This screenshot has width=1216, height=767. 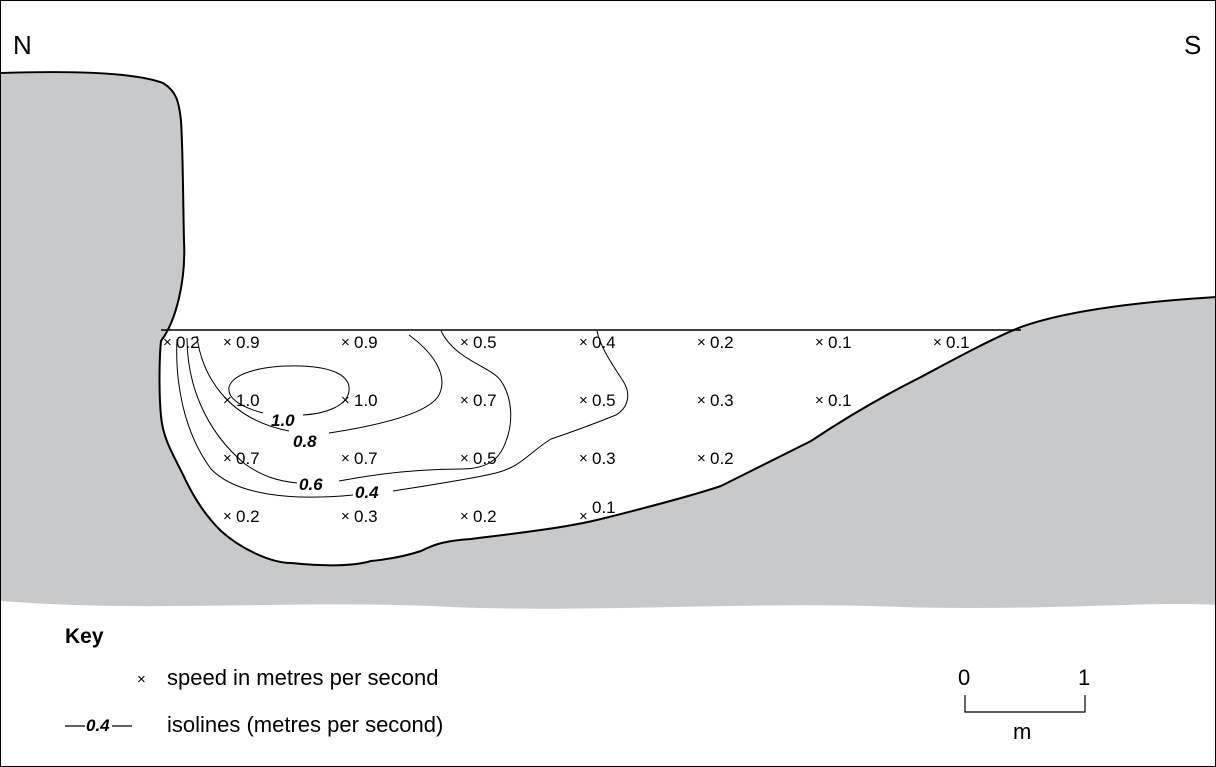 I want to click on scale-bar: 0 1 m, so click(x=1024, y=704).